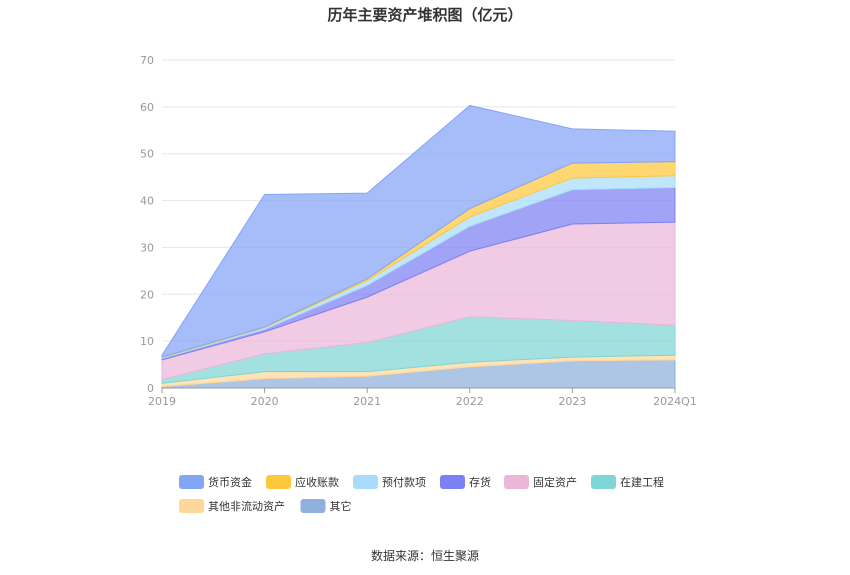 The height and width of the screenshot is (575, 850). I want to click on x-tick-label: 2024Q1, so click(675, 401).